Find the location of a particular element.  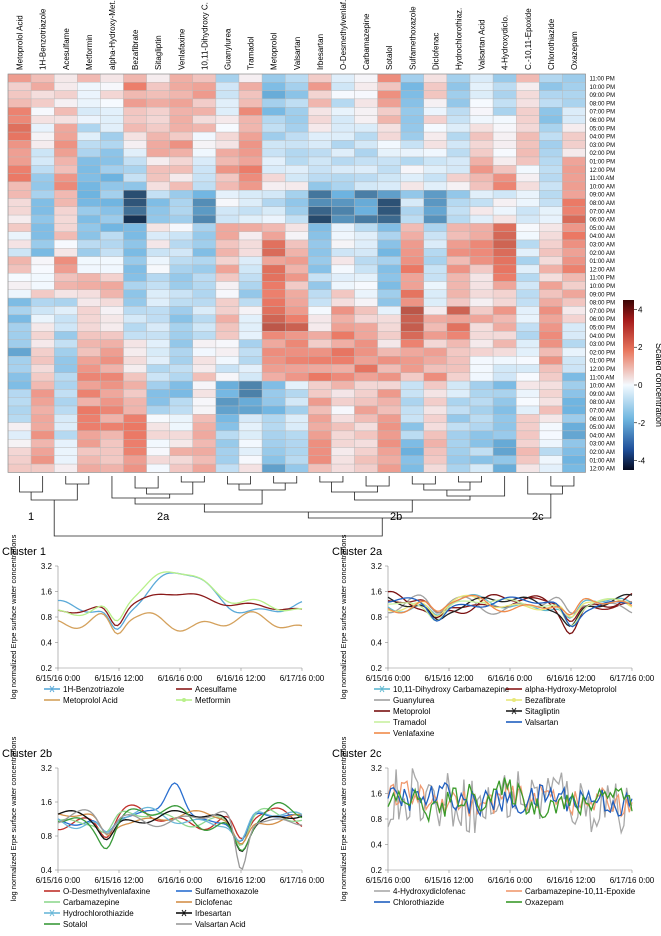

colorbar-tick-label: -4 is located at coordinates (642, 461).